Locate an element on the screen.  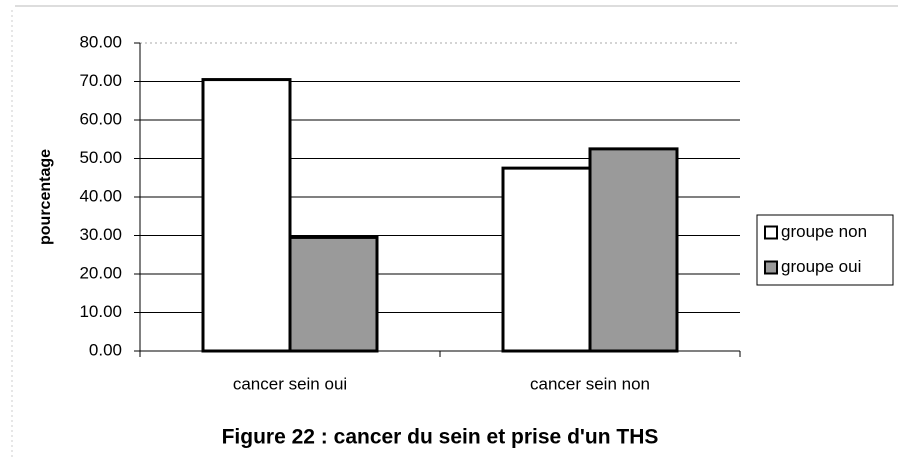
y-tick-label: 10.00 is located at coordinates (100, 311).